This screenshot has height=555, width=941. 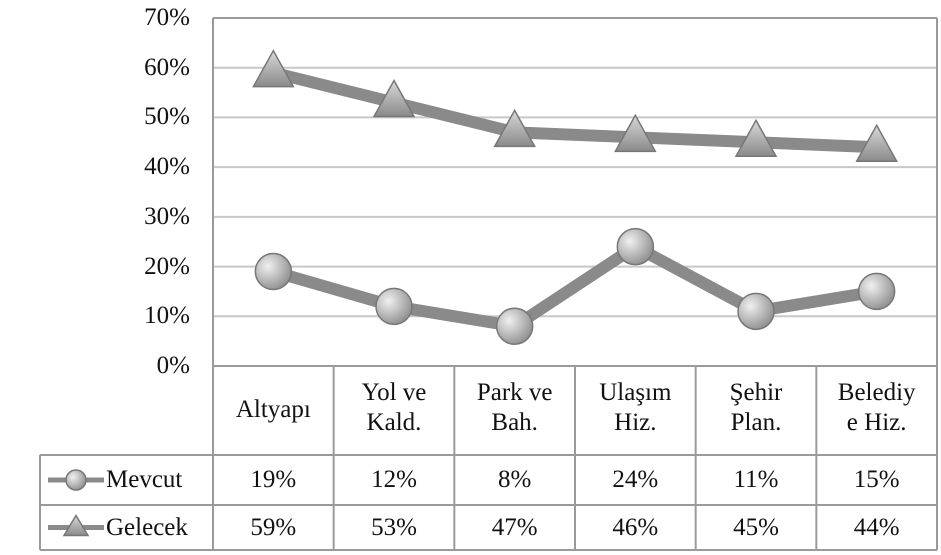 I want to click on category-label: Belediy e Hiz., so click(x=876, y=407).